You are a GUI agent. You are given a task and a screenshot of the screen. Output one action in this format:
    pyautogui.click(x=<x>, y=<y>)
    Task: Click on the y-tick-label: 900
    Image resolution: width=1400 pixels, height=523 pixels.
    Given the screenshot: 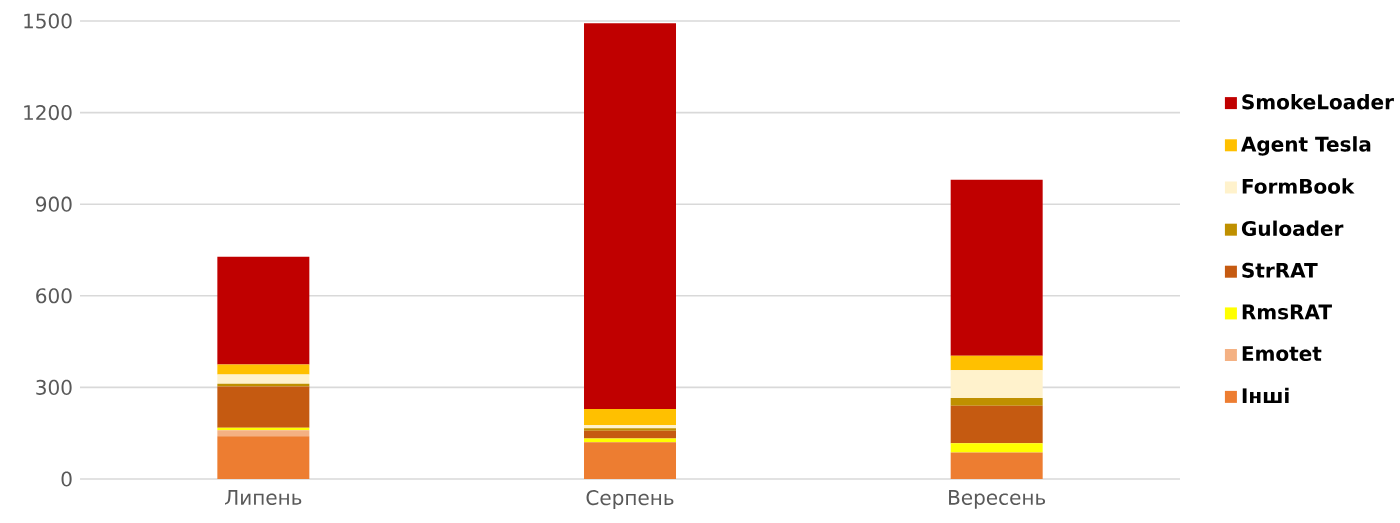 What is the action you would take?
    pyautogui.click(x=54, y=204)
    